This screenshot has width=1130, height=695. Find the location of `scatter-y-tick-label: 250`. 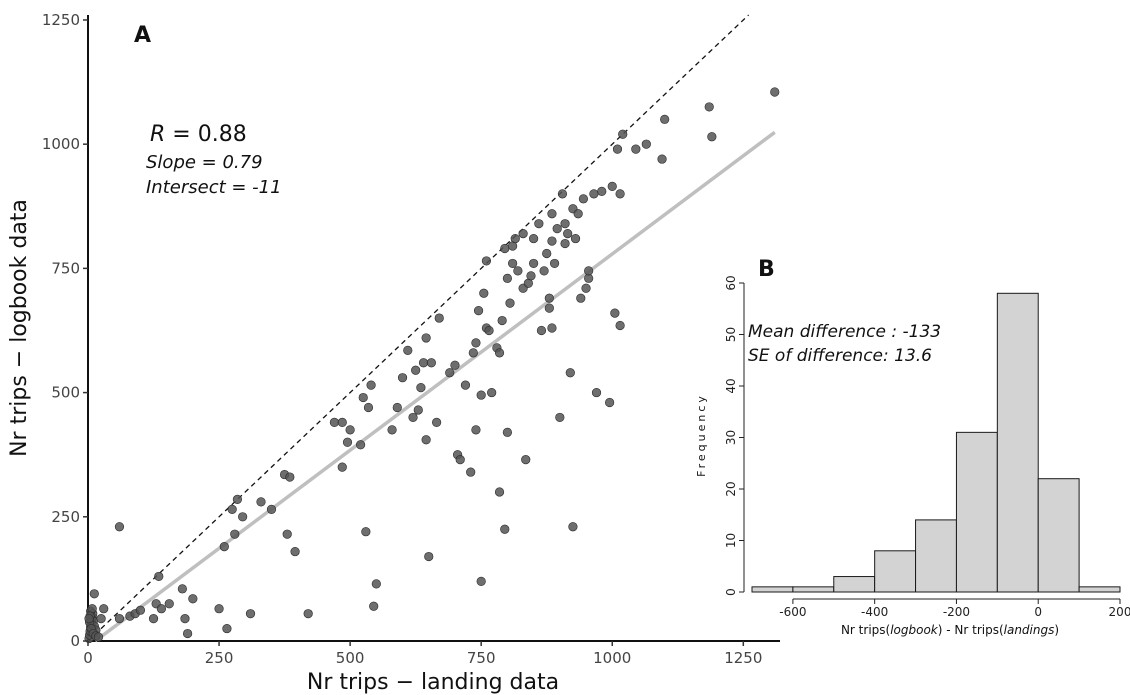

scatter-y-tick-label: 250 is located at coordinates (65, 517).